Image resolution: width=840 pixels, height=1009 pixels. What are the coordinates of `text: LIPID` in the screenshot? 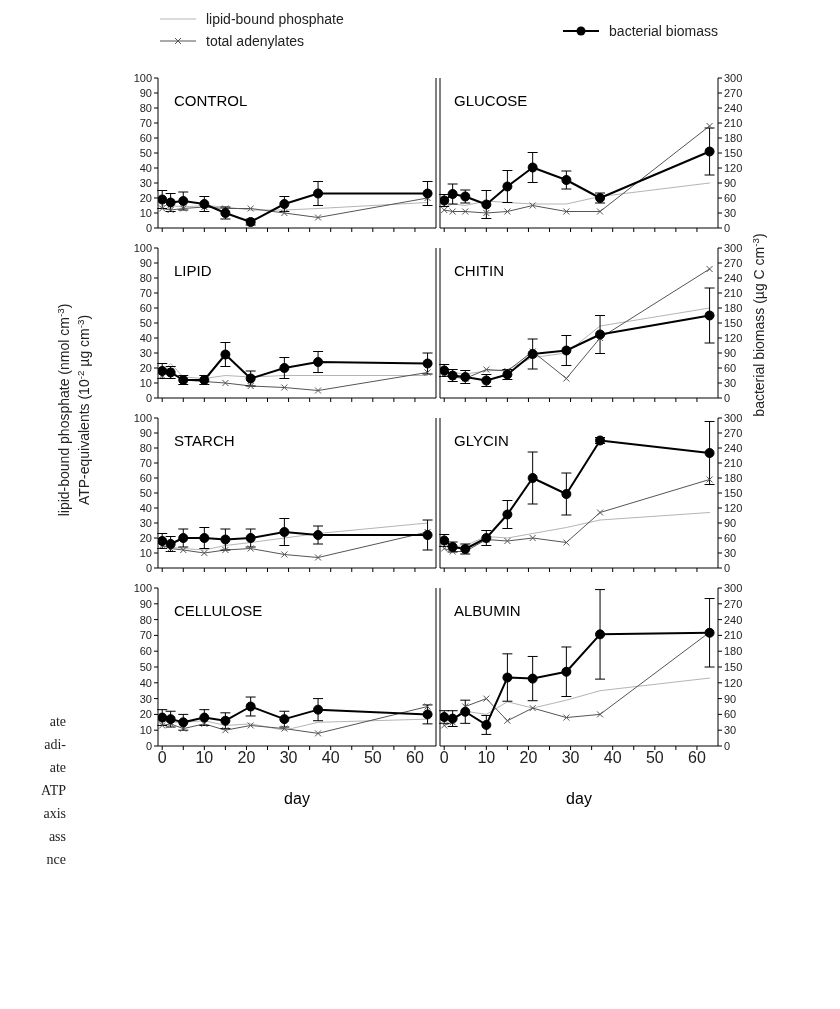 It's located at (193, 270).